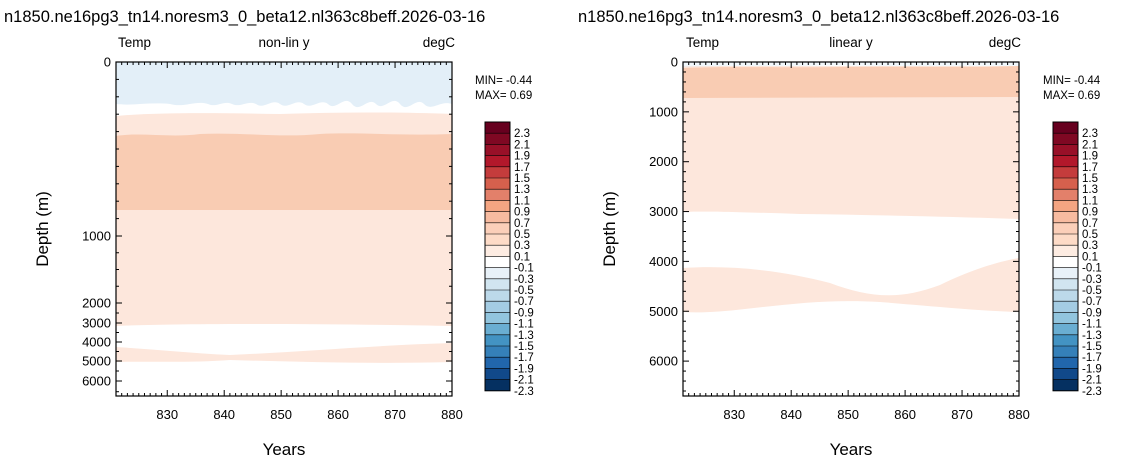 This screenshot has height=460, width=1135. Describe the element at coordinates (42, 229) in the screenshot. I see `panel-left-y-axis-title: Depth (m)` at that location.